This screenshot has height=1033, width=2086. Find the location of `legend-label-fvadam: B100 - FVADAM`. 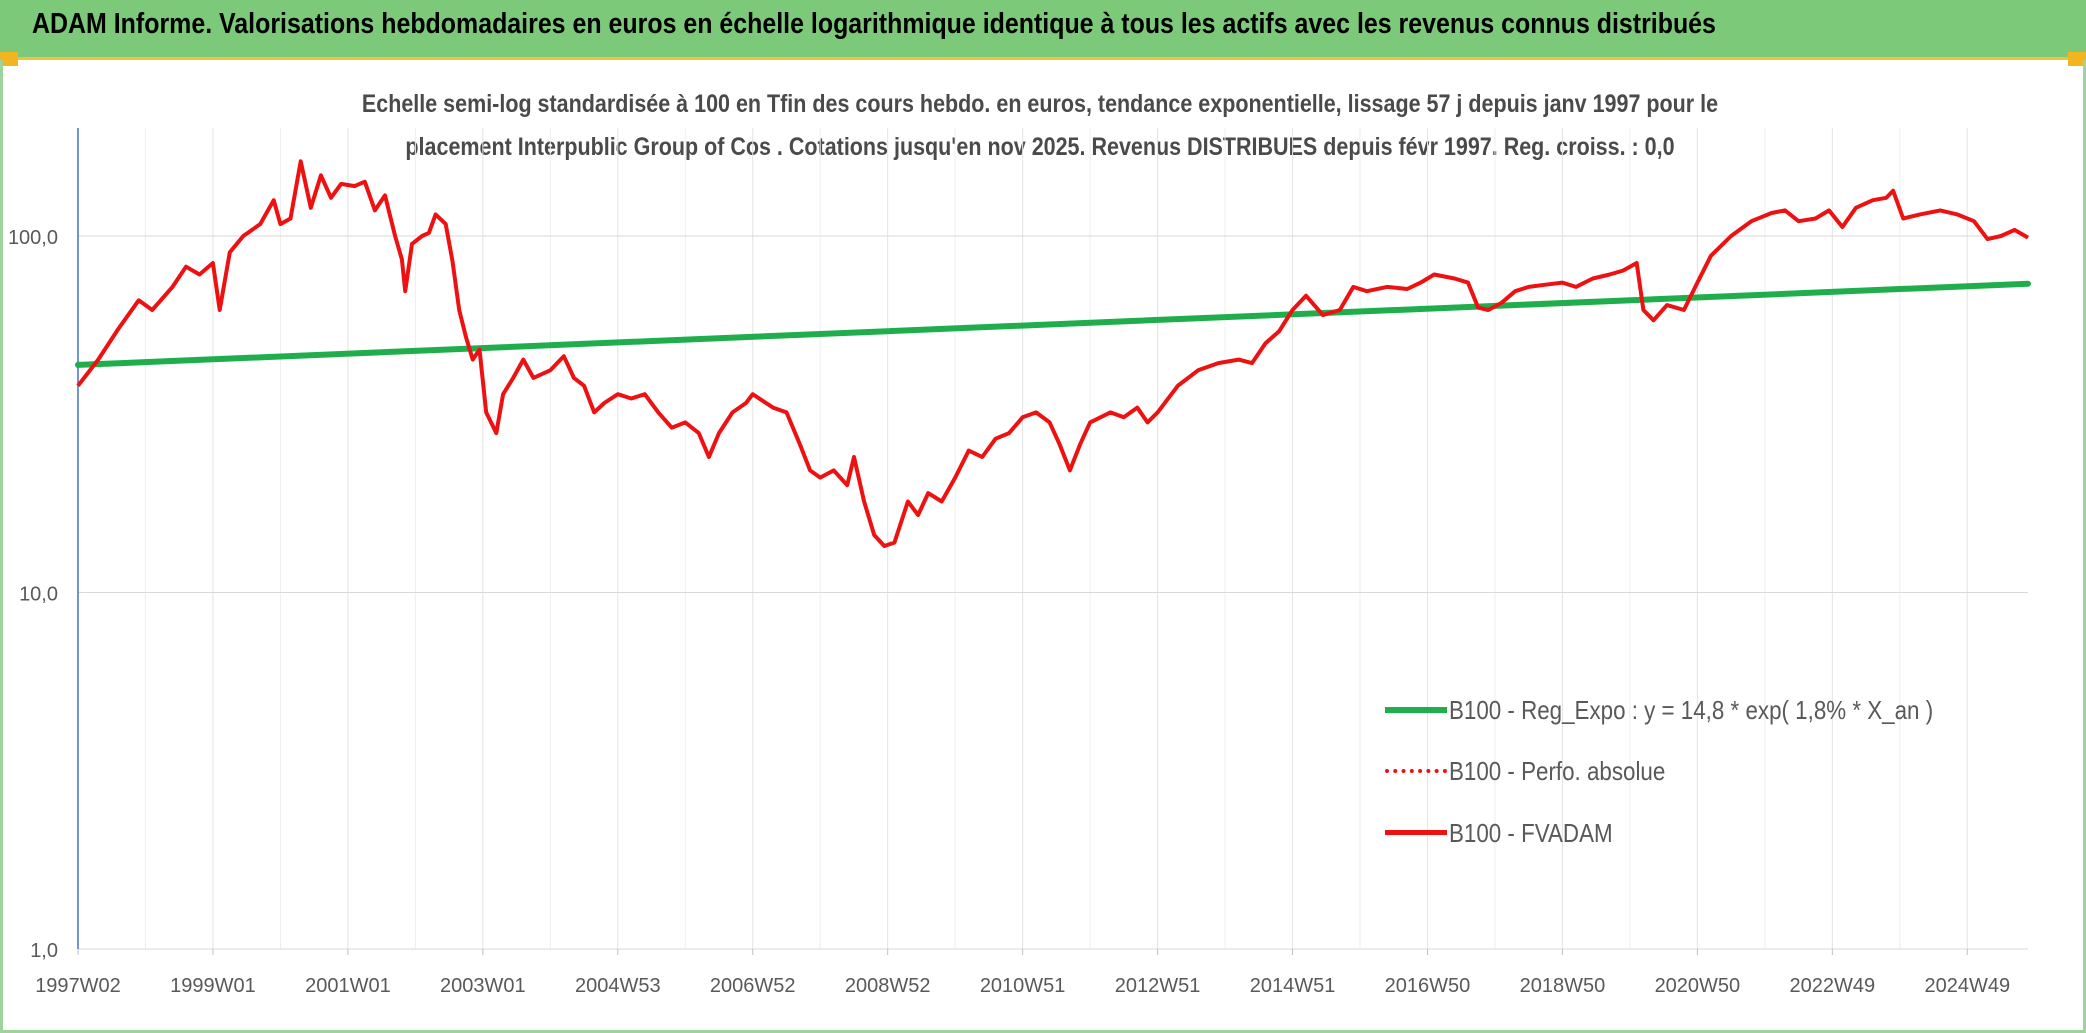

legend-label-fvadam: B100 - FVADAM is located at coordinates (1531, 833).